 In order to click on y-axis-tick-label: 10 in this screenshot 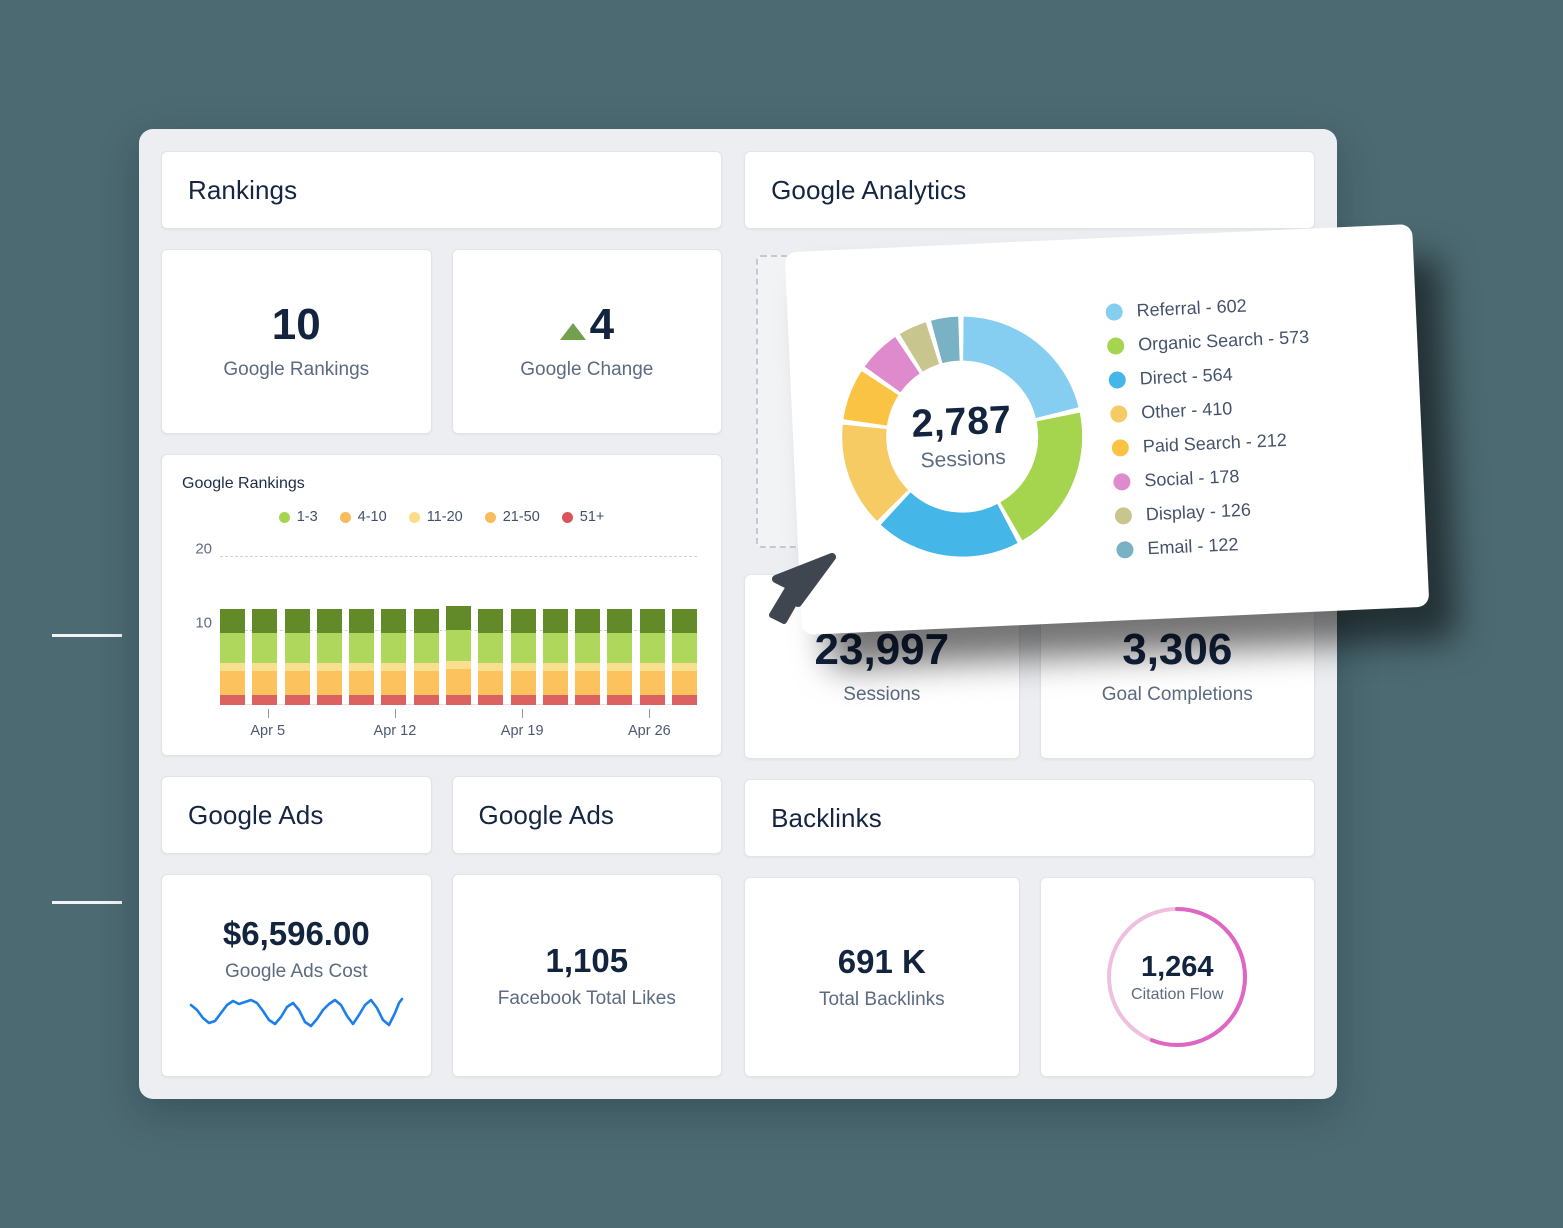, I will do `click(203, 623)`.